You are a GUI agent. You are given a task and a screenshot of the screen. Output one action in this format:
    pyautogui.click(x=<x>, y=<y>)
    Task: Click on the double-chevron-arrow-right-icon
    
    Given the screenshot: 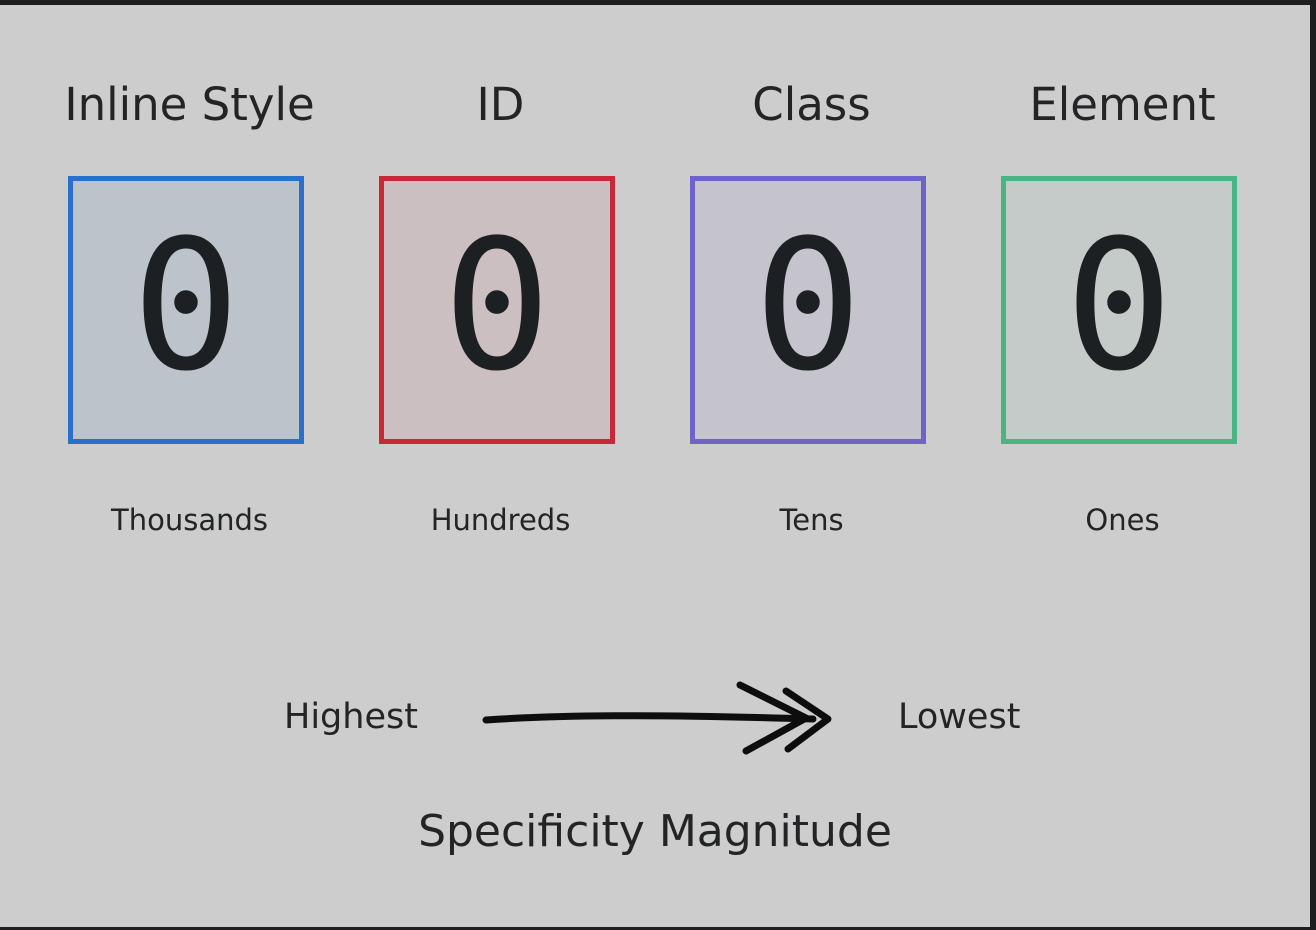 What is the action you would take?
    pyautogui.click(x=657, y=718)
    